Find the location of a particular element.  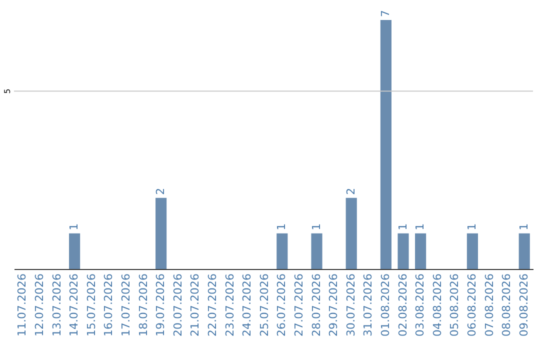

x-tick-label: 26.07.2026 is located at coordinates (281, 305).